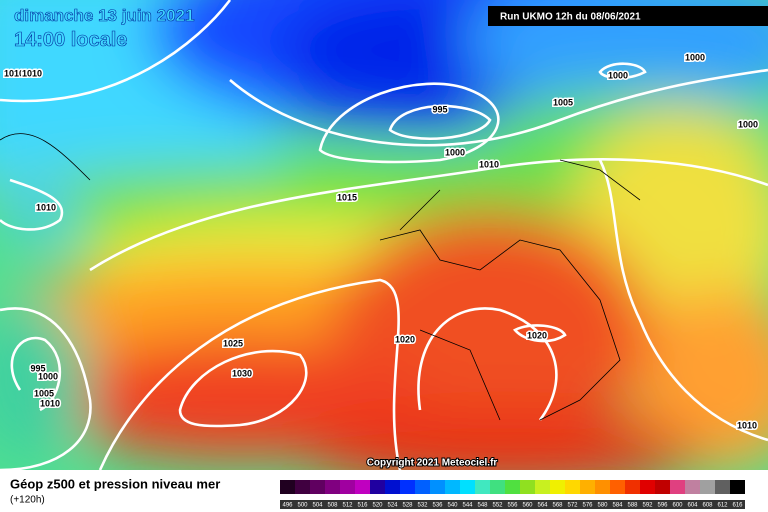  Describe the element at coordinates (347, 506) in the screenshot. I see `scale-label: 512` at that location.